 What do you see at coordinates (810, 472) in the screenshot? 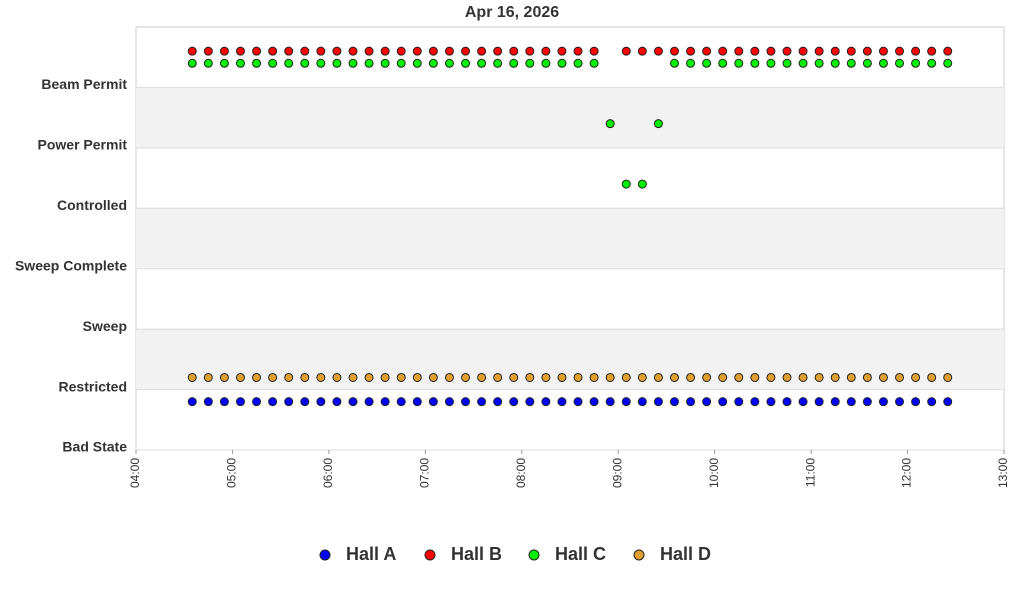
I see `x-tick-label: 11:00` at bounding box center [810, 472].